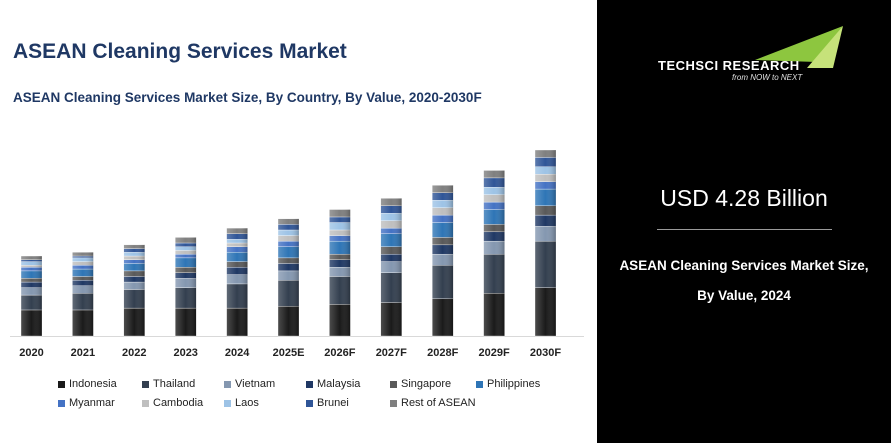 The image size is (891, 443). I want to click on bar-shade-2026f, so click(340, 272).